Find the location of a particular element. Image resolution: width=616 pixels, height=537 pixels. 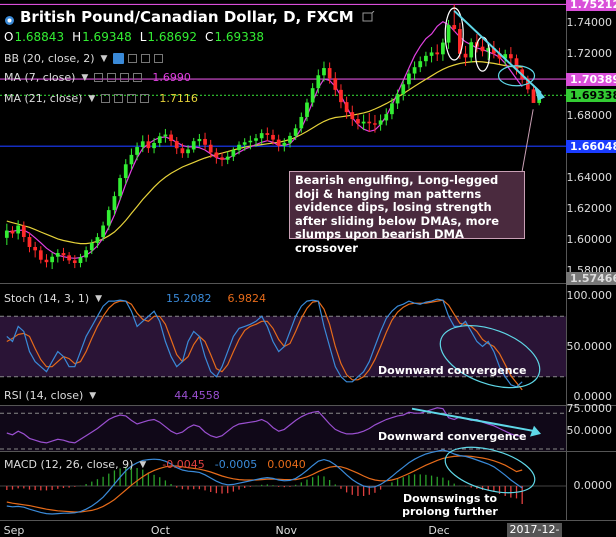

rsi-axis-tick: 50.0000 is located at coordinates (589, 431).